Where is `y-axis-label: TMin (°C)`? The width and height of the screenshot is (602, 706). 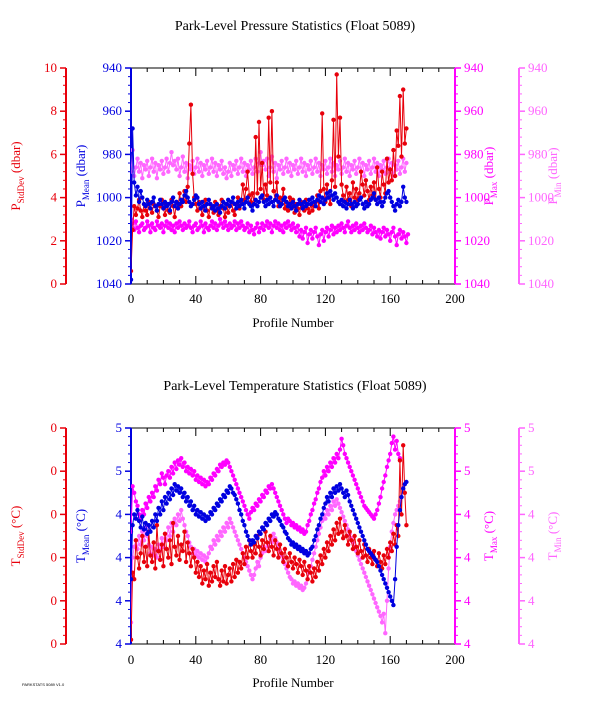 y-axis-label: TMin (°C) is located at coordinates (554, 536).